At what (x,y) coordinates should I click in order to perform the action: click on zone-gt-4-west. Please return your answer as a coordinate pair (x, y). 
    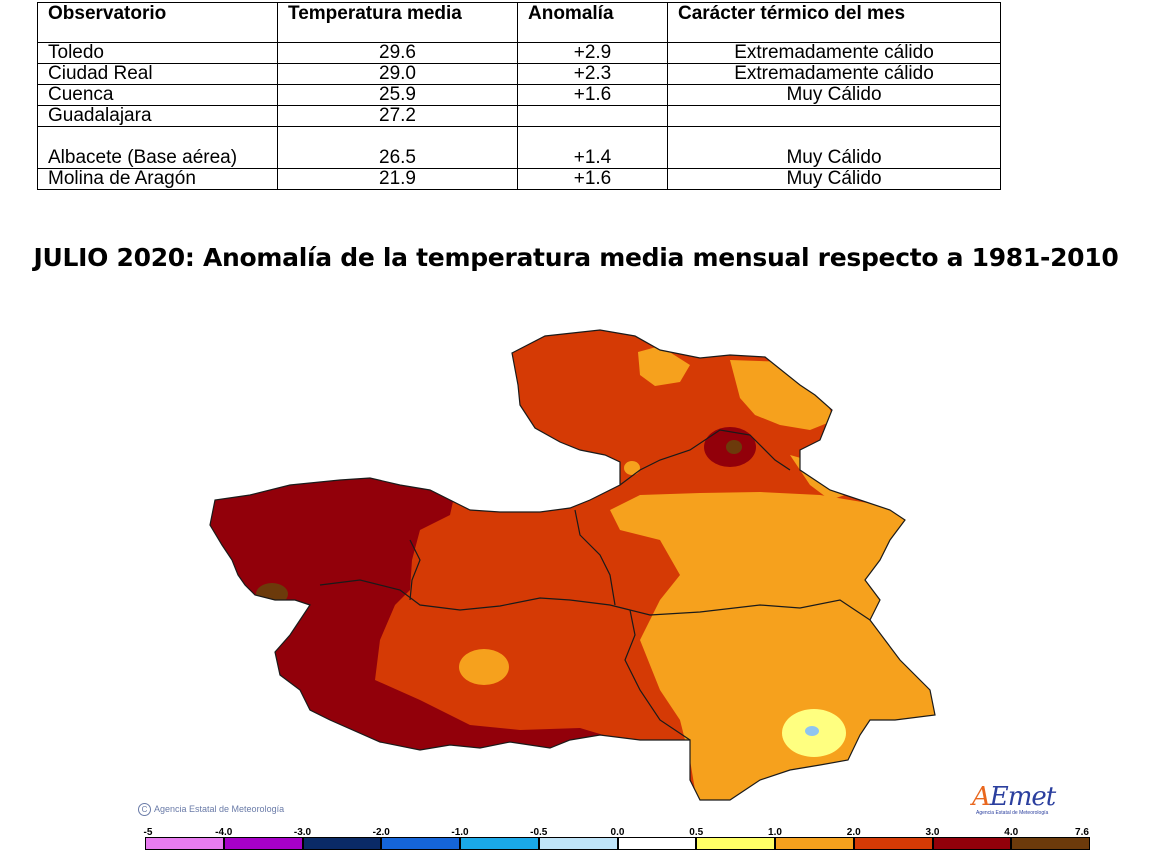
    Looking at the image, I should click on (272, 594).